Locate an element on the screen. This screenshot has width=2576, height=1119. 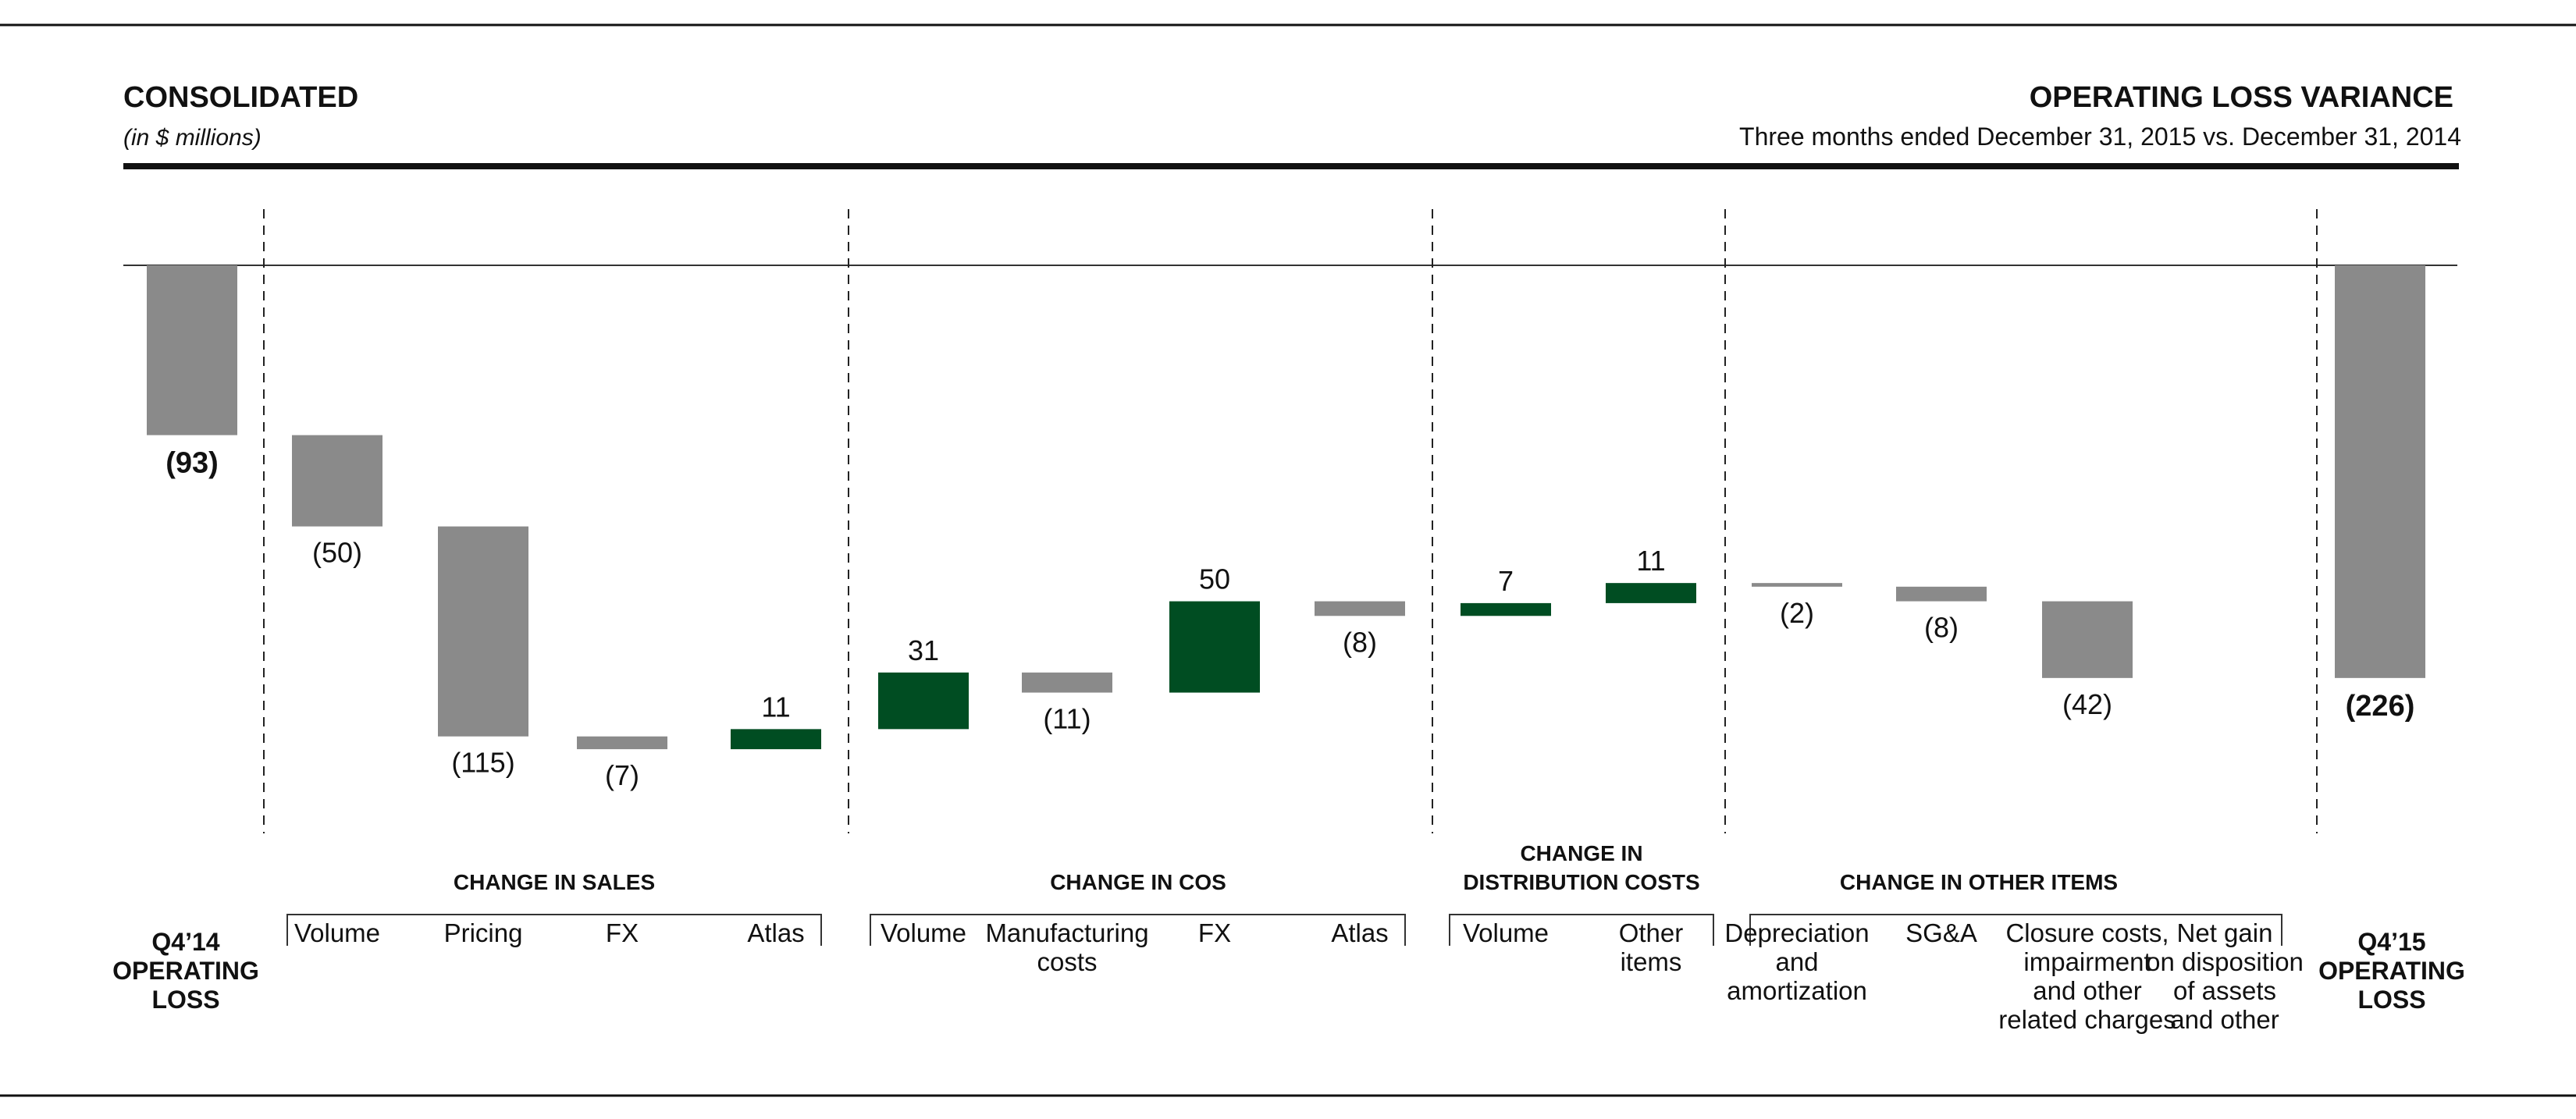
category-label-1-1: Volume is located at coordinates (337, 932).